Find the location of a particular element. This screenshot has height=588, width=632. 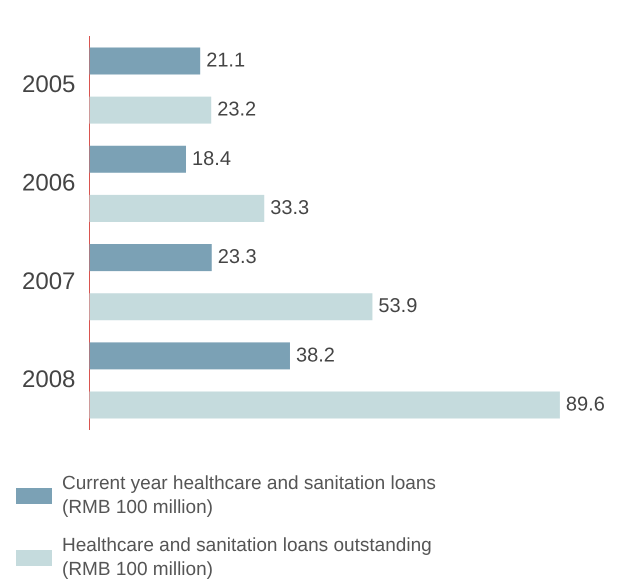

data-label: 89.6 is located at coordinates (585, 405).